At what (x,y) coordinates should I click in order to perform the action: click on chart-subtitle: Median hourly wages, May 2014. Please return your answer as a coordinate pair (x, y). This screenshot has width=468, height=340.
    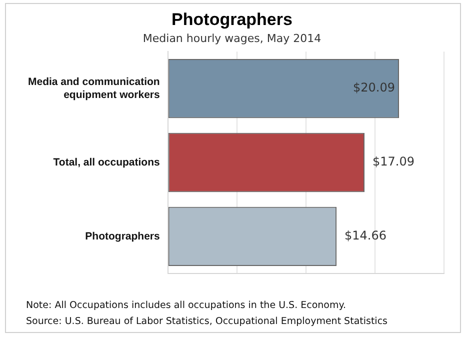
    Looking at the image, I should click on (232, 38).